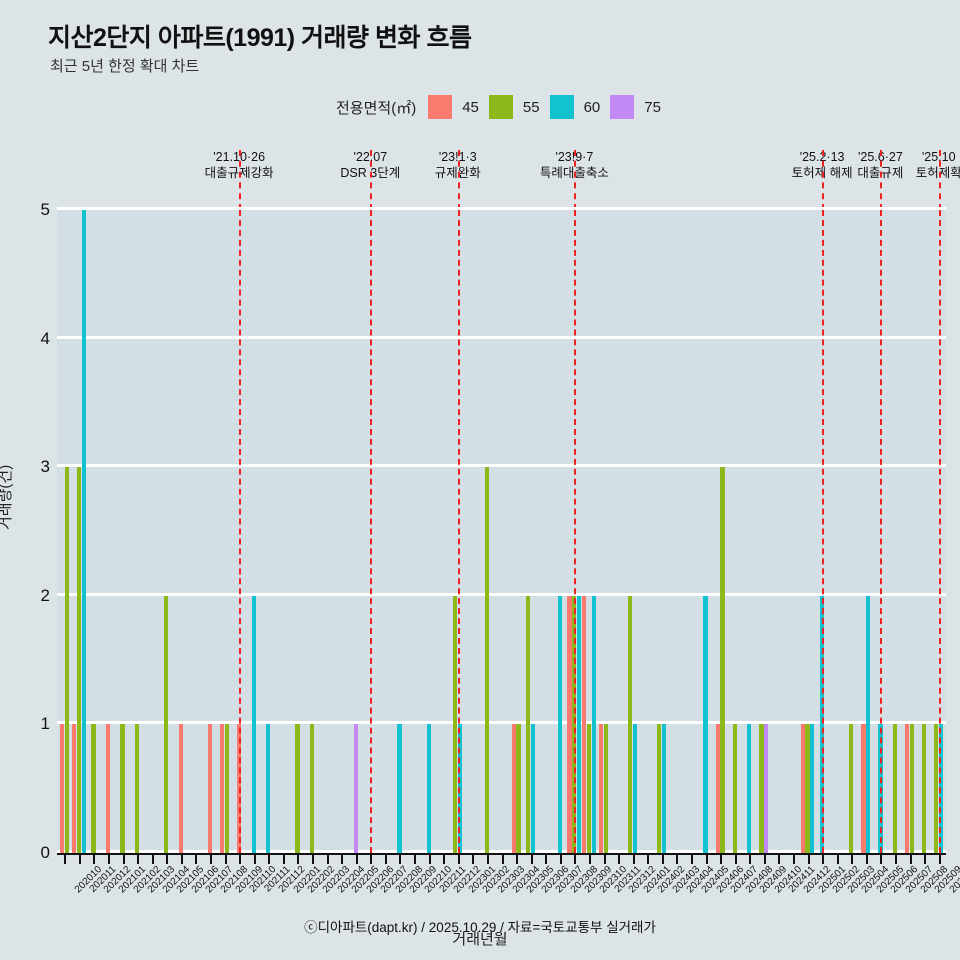 Image resolution: width=960 pixels, height=960 pixels. I want to click on annotation-202510: '25.10 토허제확, so click(919, 166).